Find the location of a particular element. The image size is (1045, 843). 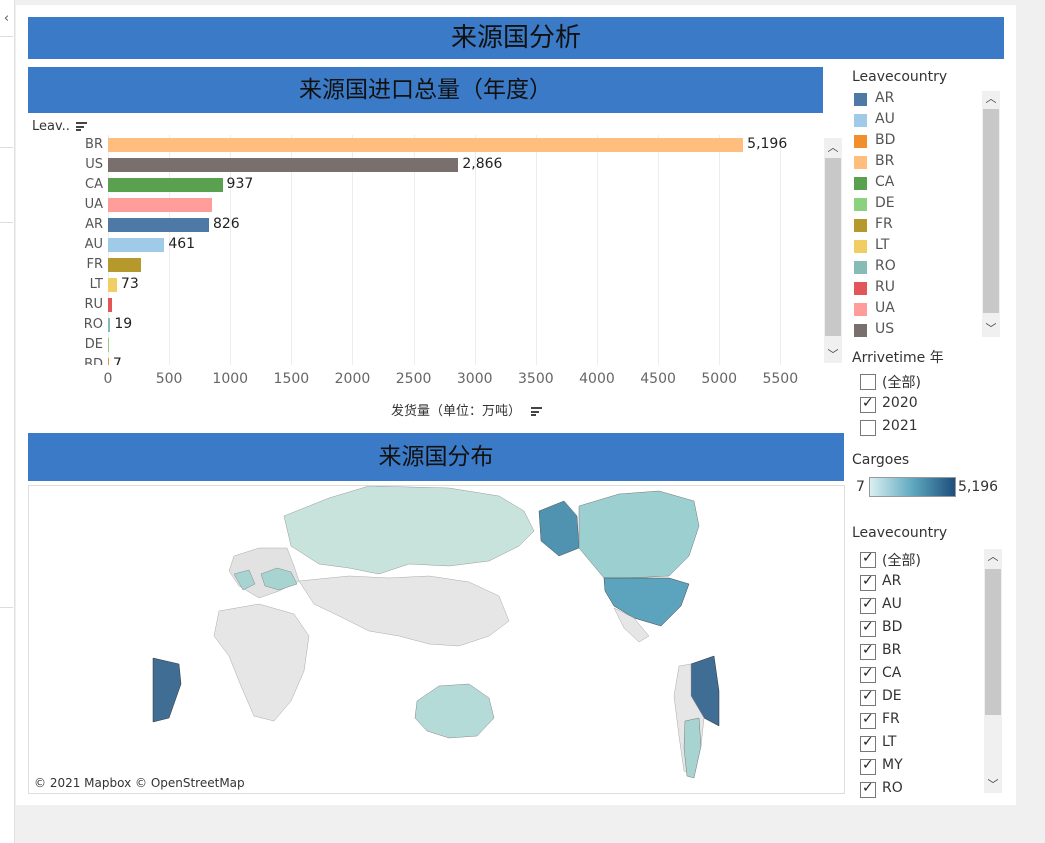

legend-scrollbar: ︿ ﹀ is located at coordinates (991, 214).